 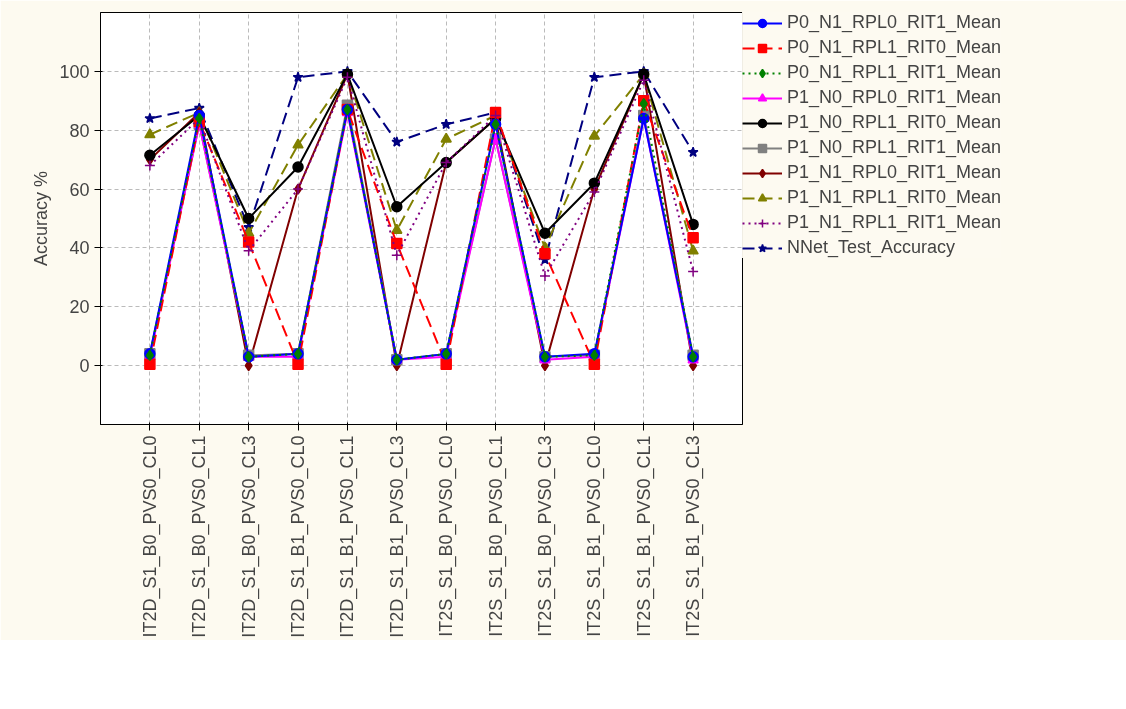 What do you see at coordinates (595, 536) in the screenshot?
I see `x-tick-label: IT2S_S1_B1_PVS0_CL0` at bounding box center [595, 536].